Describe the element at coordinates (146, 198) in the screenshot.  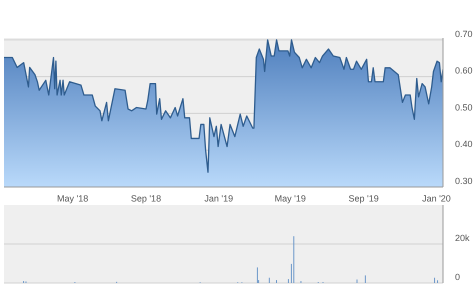
I see `x-tick-label: Sep '18` at that location.